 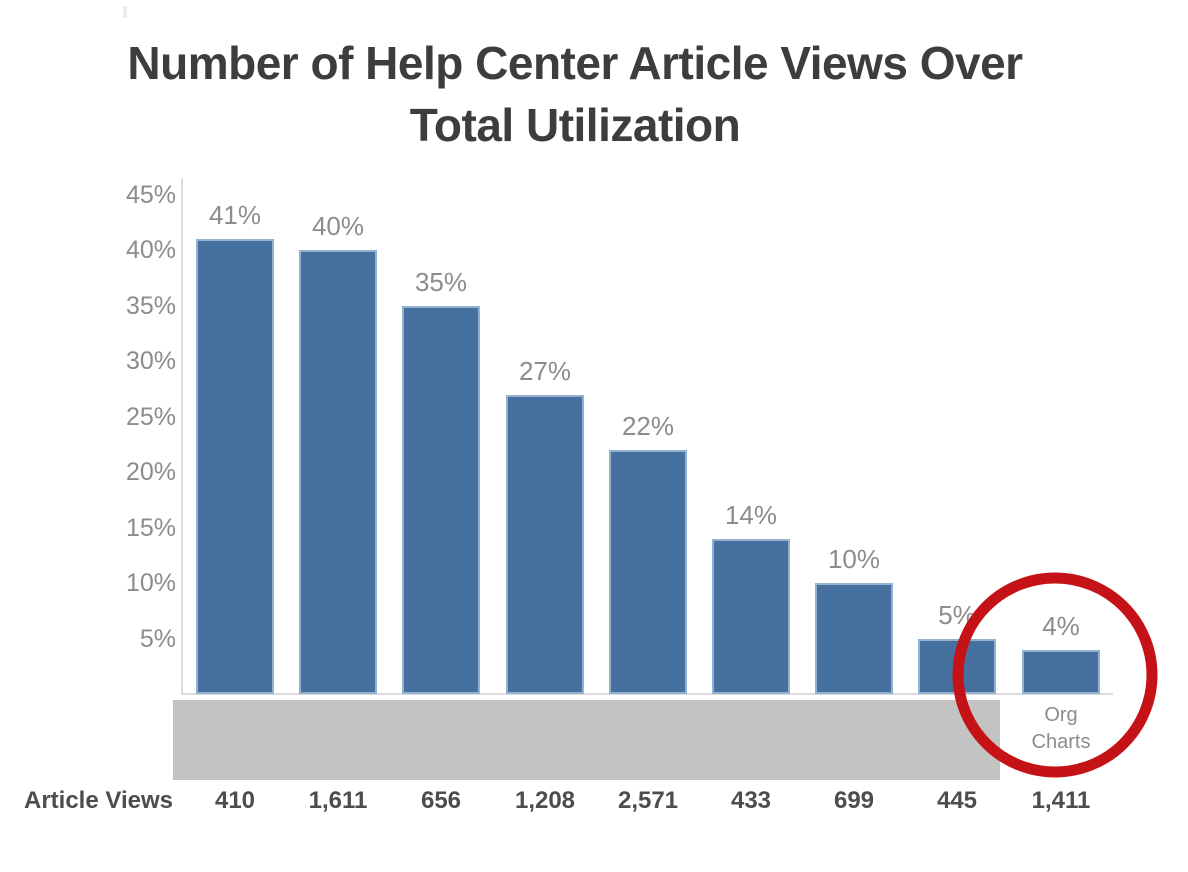 I want to click on chart-title-line-1: Number of Help Center Article Views Over, so click(x=575, y=63).